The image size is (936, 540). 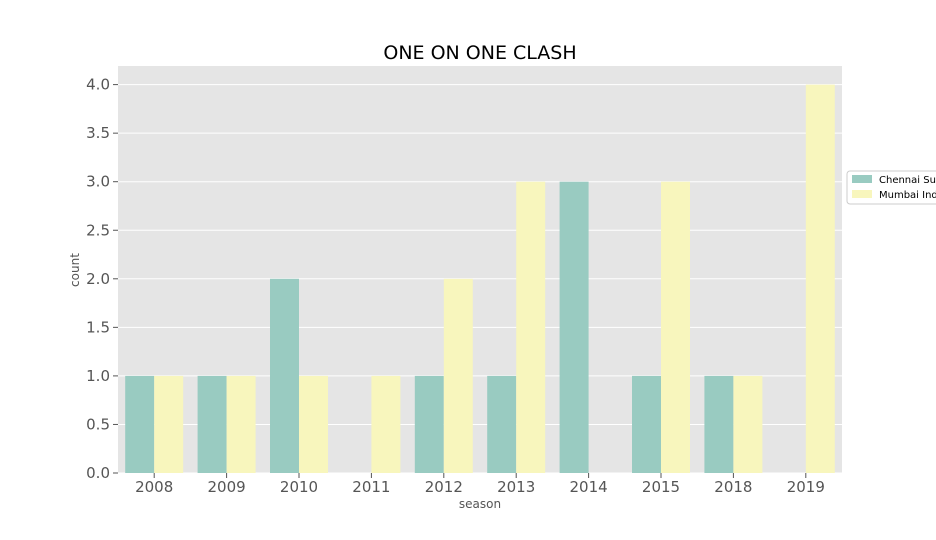 I want to click on y-tick-label: 2.5, so click(x=98, y=230).